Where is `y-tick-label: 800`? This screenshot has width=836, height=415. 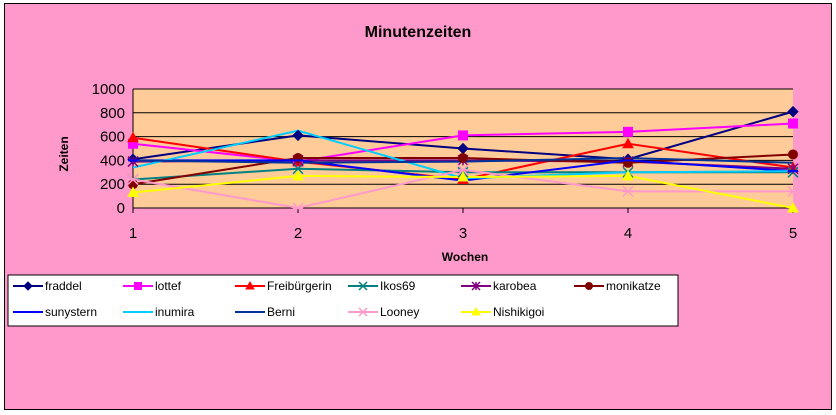
y-tick-label: 800 is located at coordinates (112, 113).